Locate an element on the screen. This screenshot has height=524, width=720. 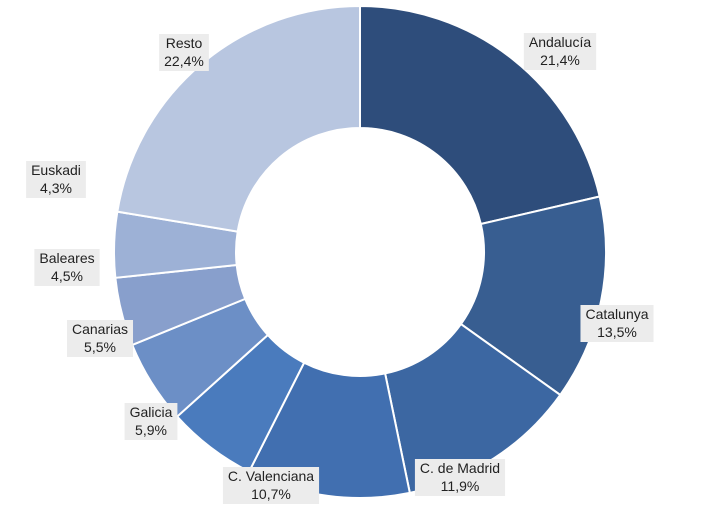
data-label: C. Valenciana 10,7% is located at coordinates (271, 485).